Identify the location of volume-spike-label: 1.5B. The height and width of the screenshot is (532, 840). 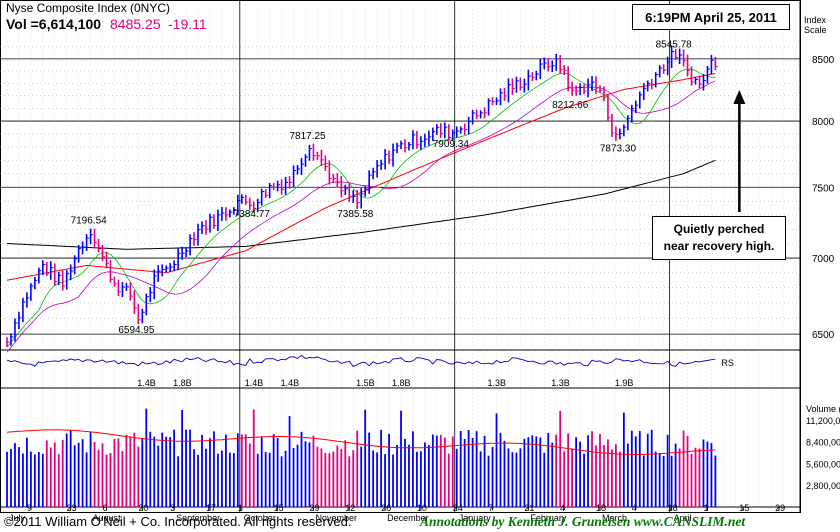
(365, 383).